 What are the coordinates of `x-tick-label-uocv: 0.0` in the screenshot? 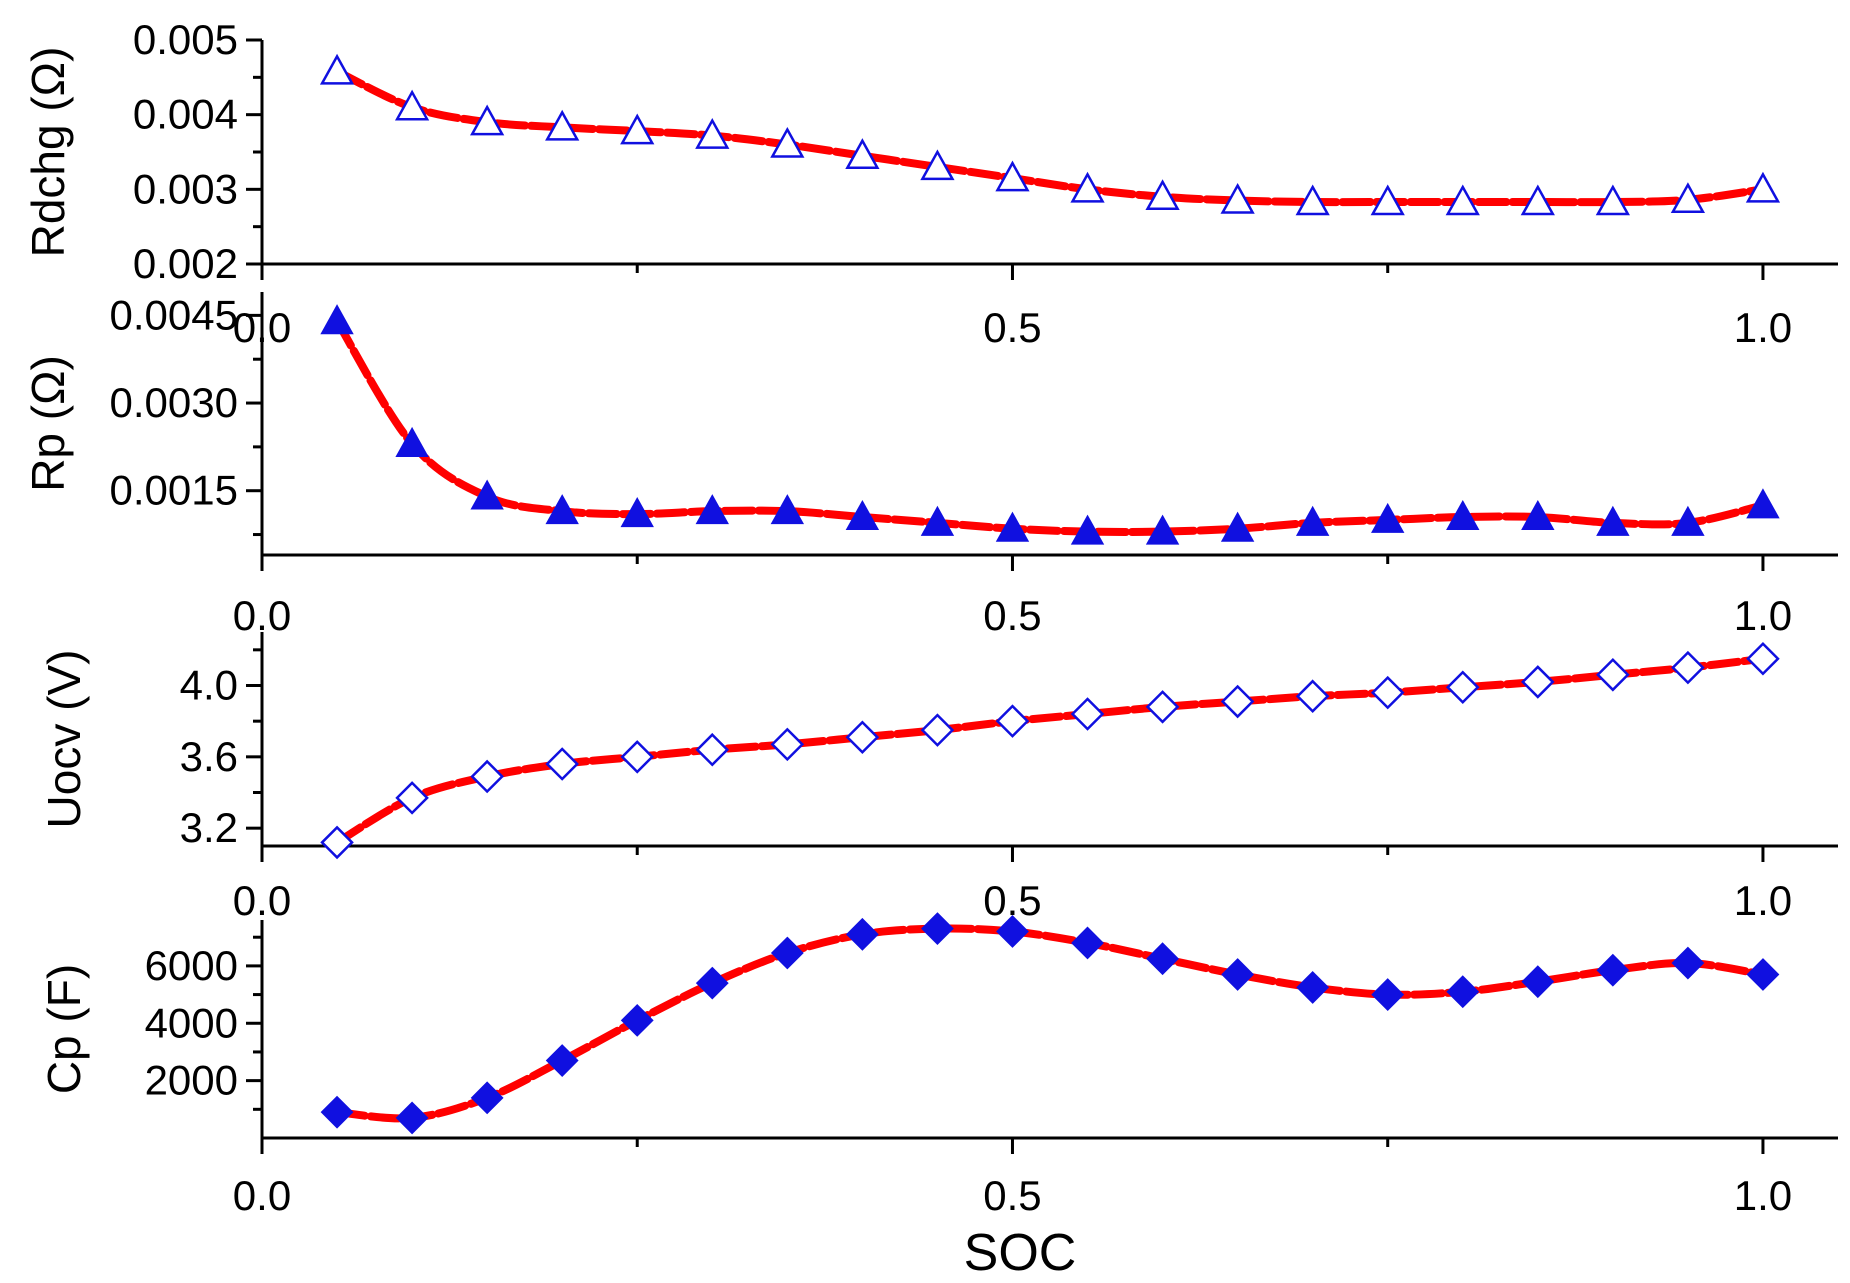 It's located at (262, 900).